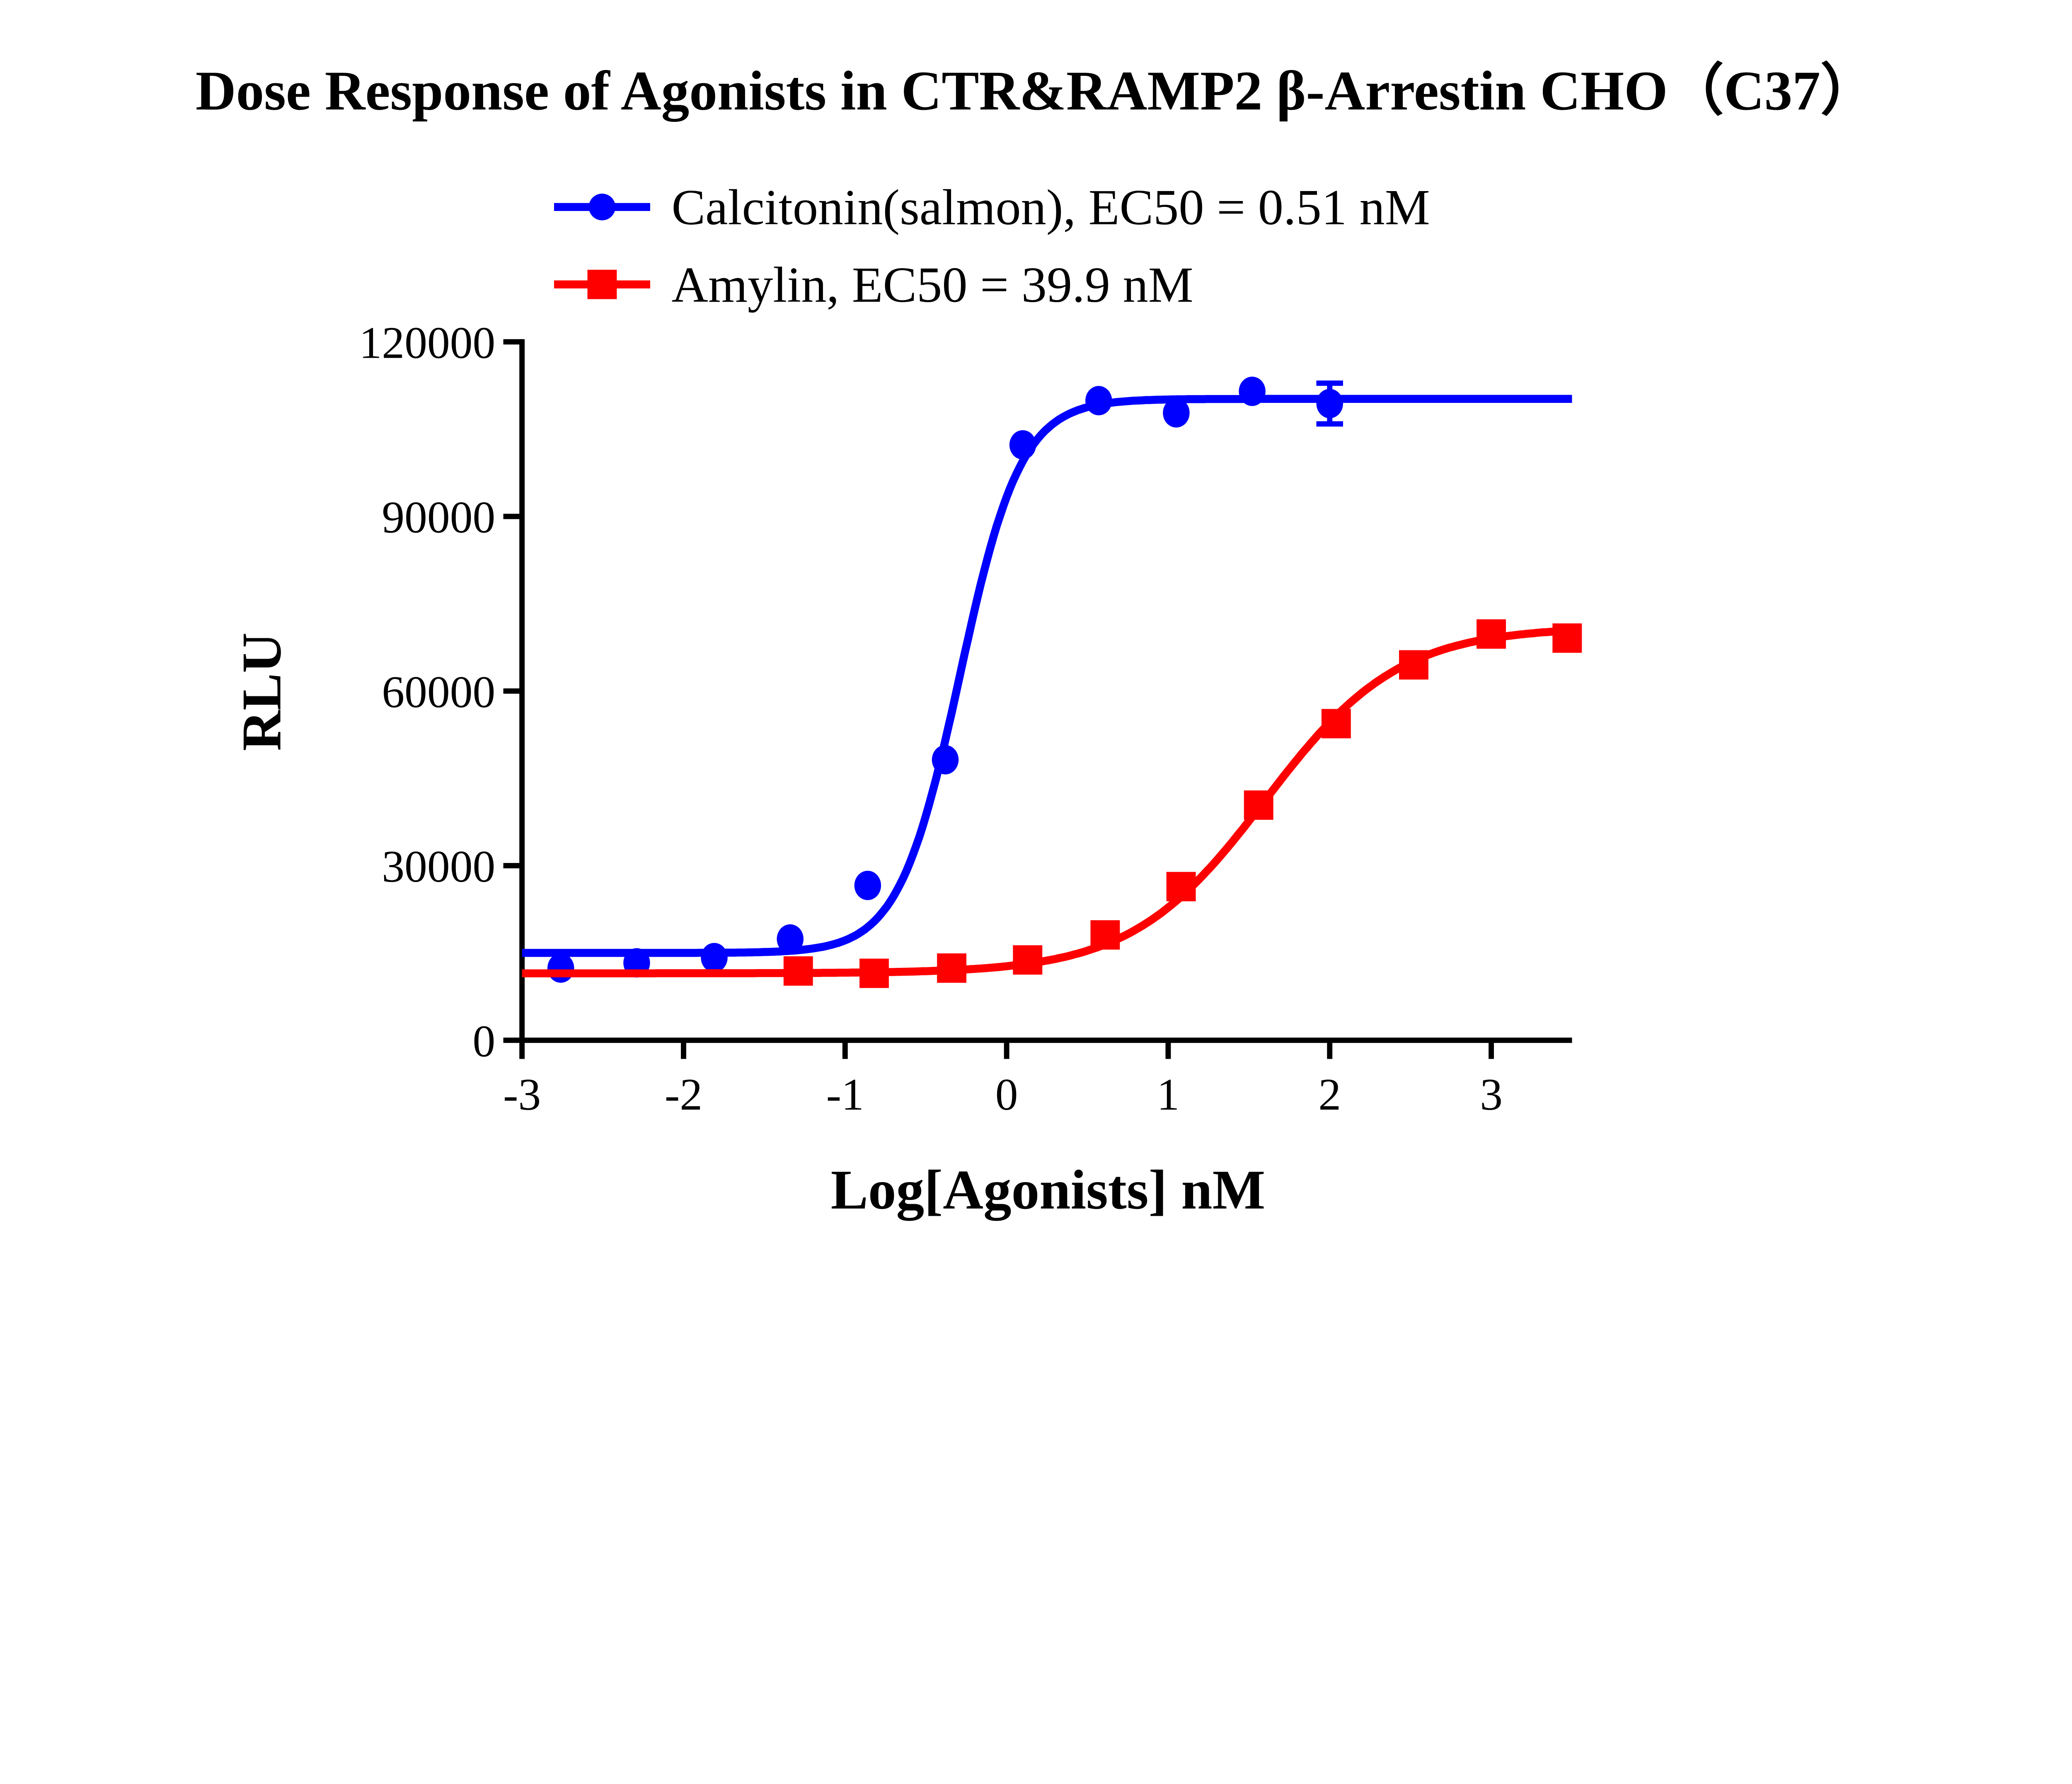 The width and height of the screenshot is (2072, 1784). What do you see at coordinates (438, 866) in the screenshot?
I see `y-tick-label: 30000` at bounding box center [438, 866].